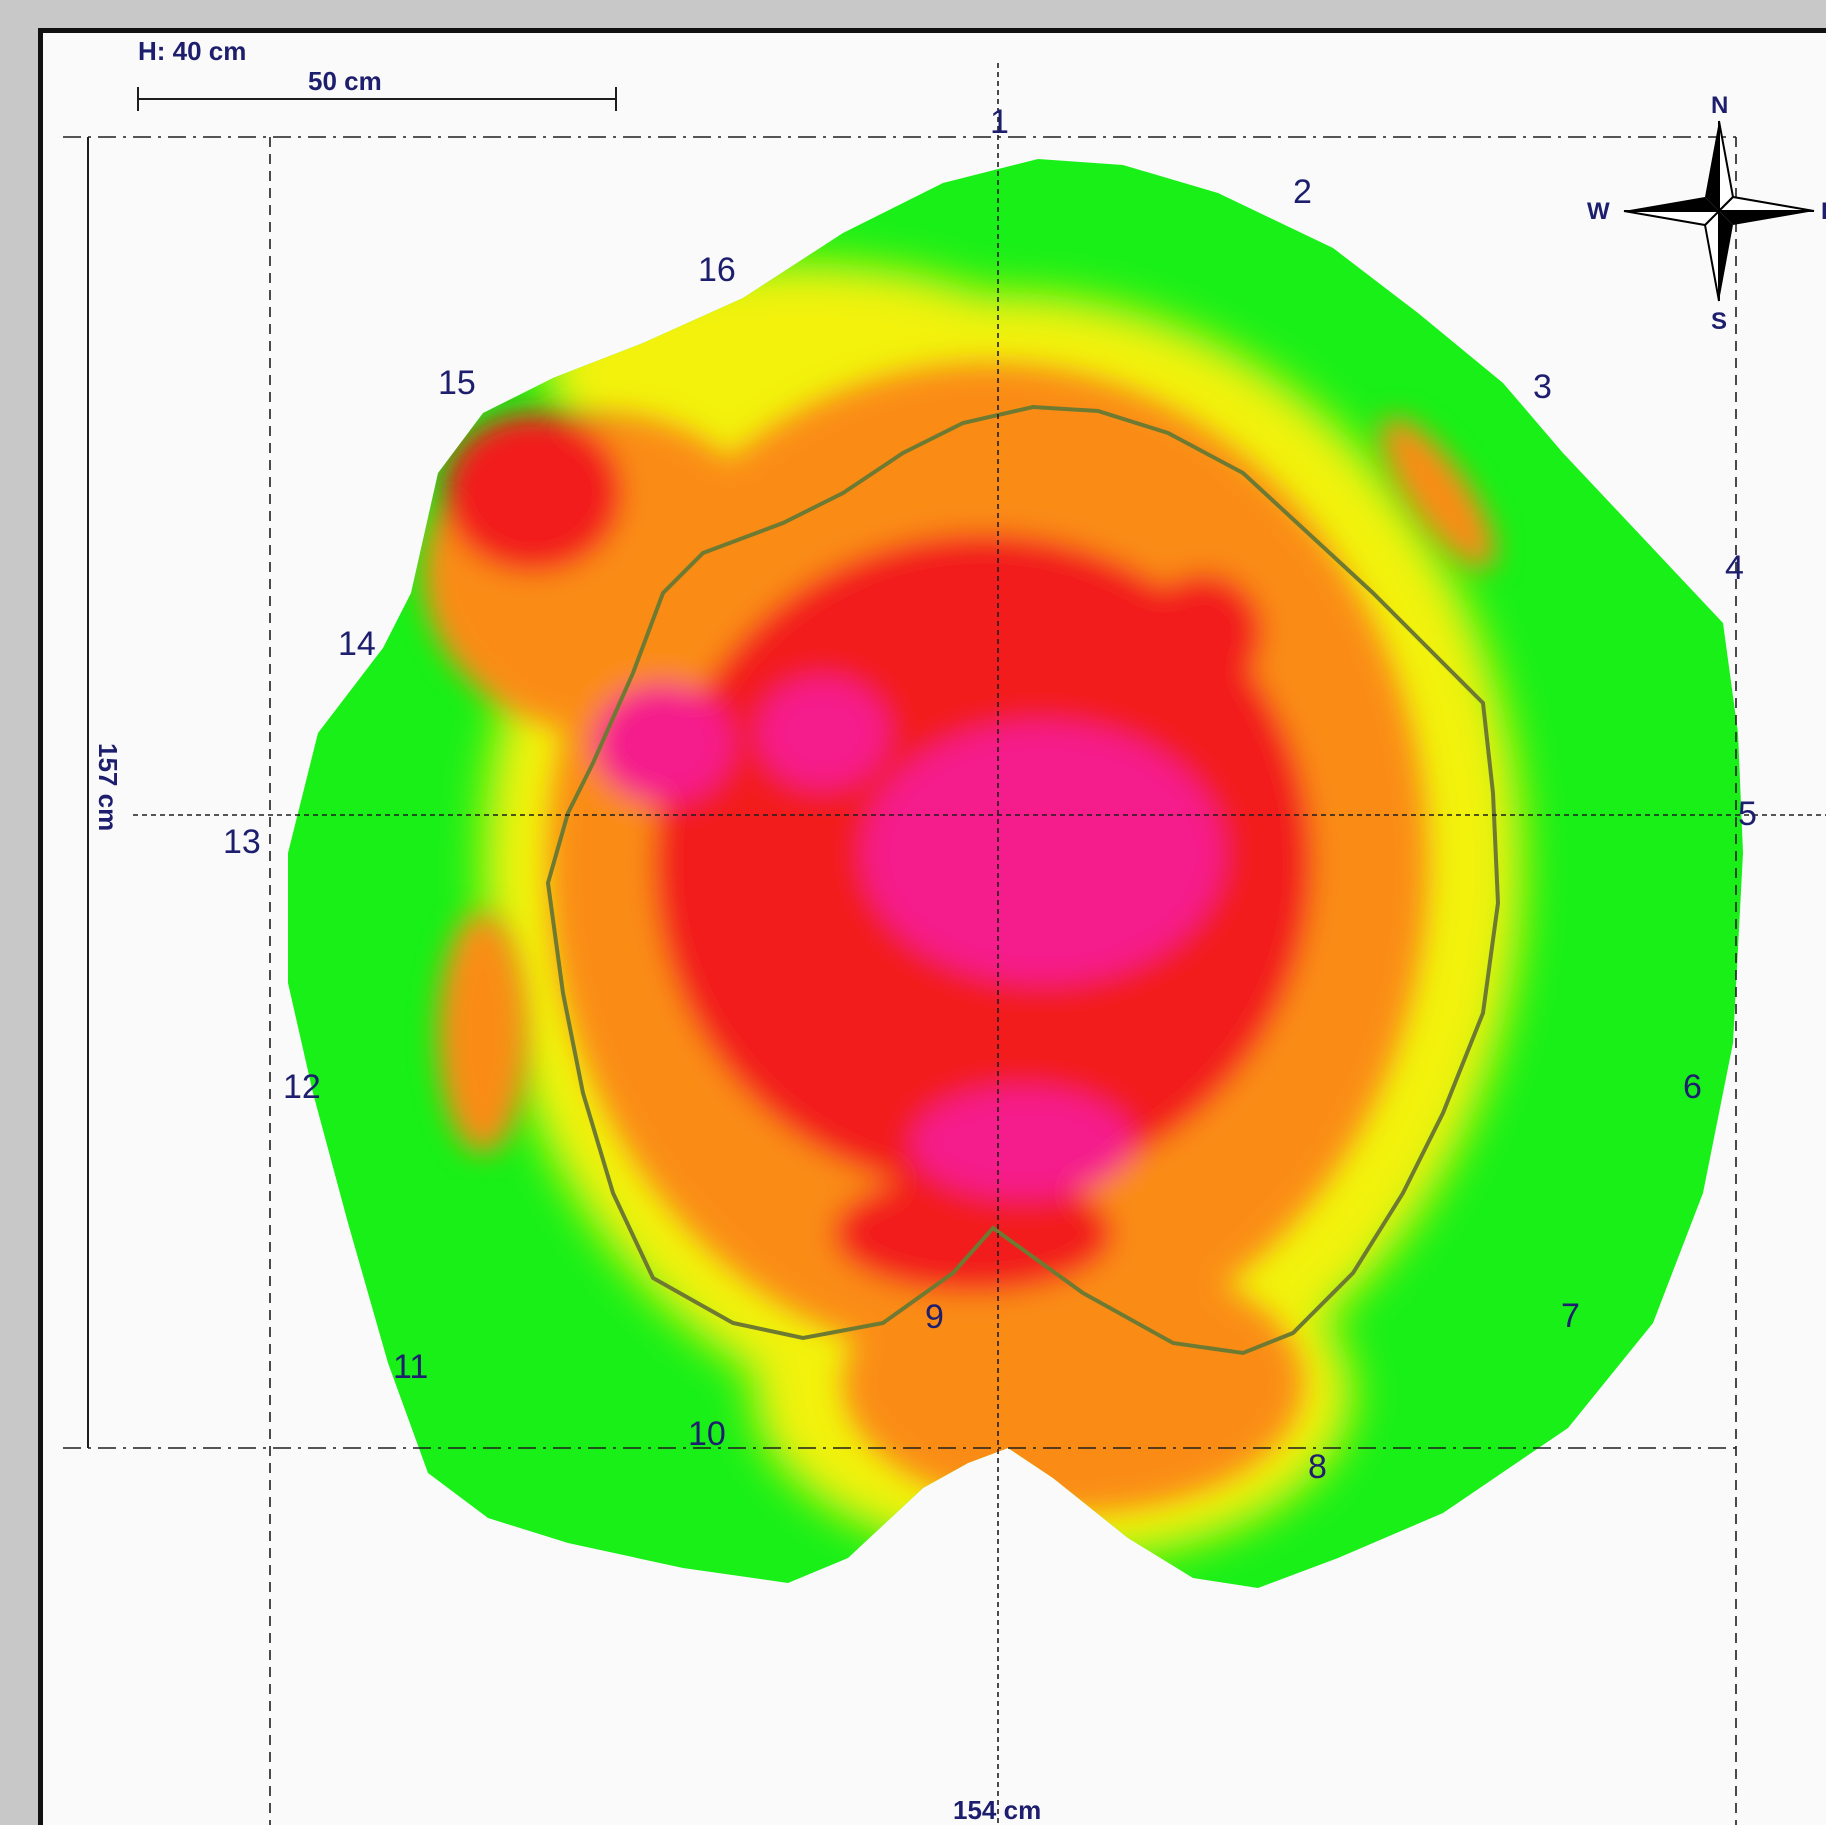  What do you see at coordinates (1734, 568) in the screenshot?
I see `station-label-4: 4` at bounding box center [1734, 568].